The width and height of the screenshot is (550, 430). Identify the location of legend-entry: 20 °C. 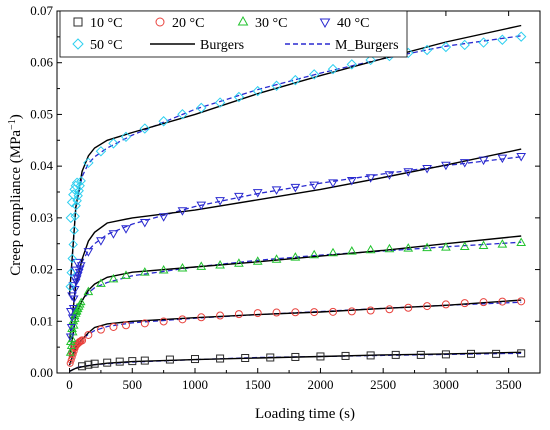
(179, 23).